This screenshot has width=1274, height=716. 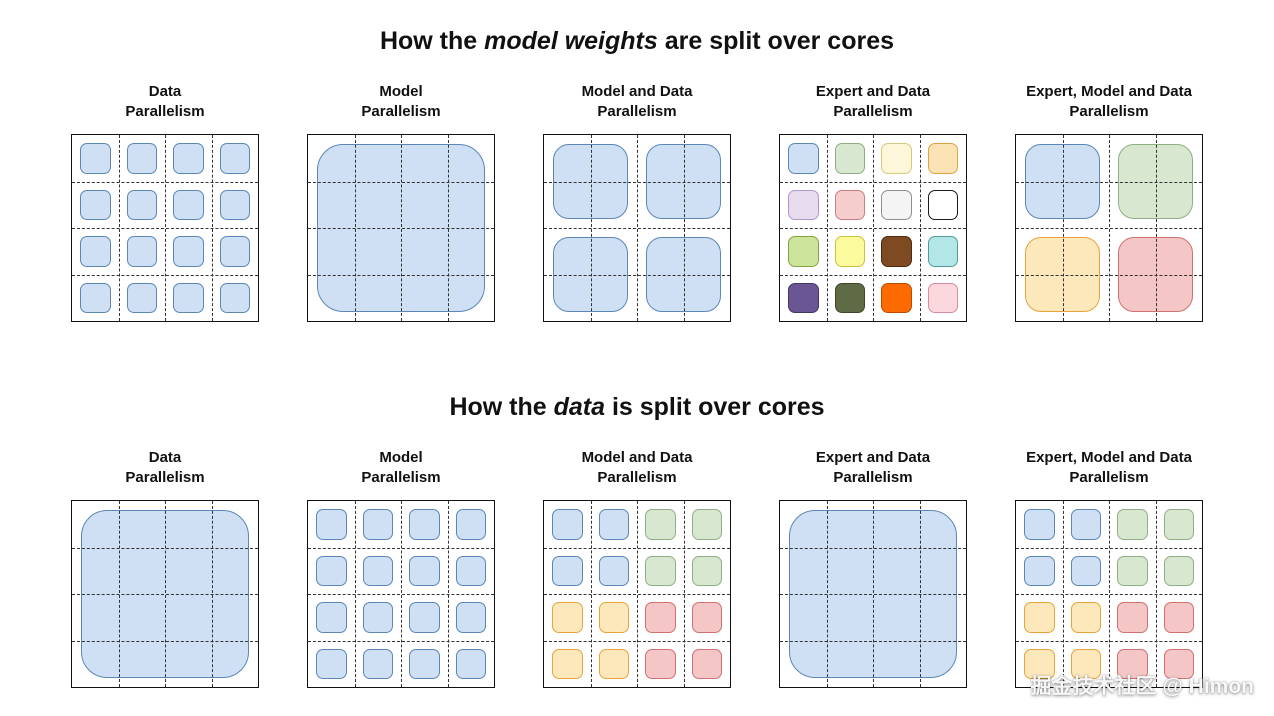 What do you see at coordinates (896, 251) in the screenshot?
I see `core-square-brown` at bounding box center [896, 251].